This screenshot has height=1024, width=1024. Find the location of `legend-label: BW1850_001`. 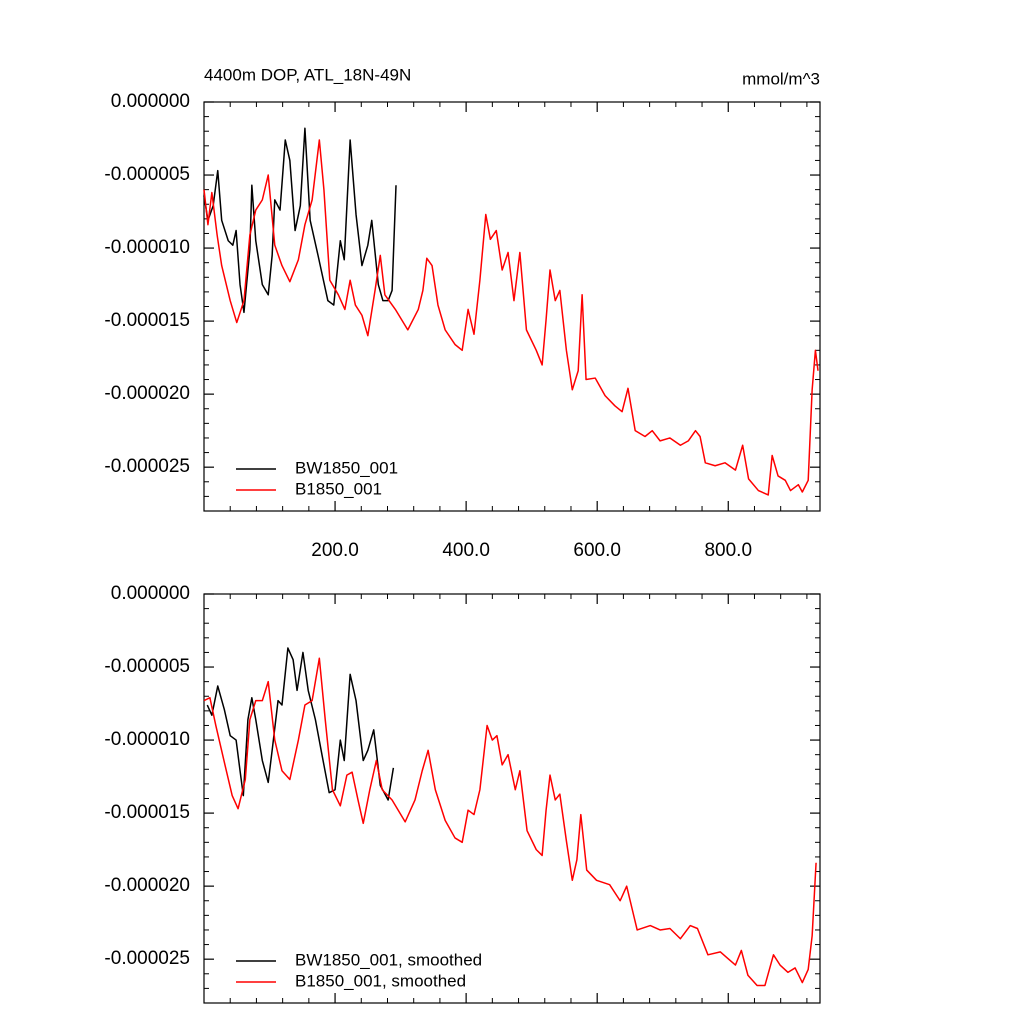

legend-label: BW1850_001 is located at coordinates (346, 467).